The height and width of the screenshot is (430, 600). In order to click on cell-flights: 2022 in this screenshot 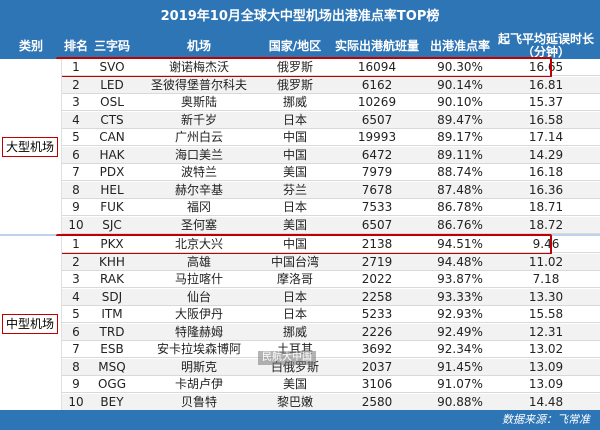, I will do `click(377, 279)`.